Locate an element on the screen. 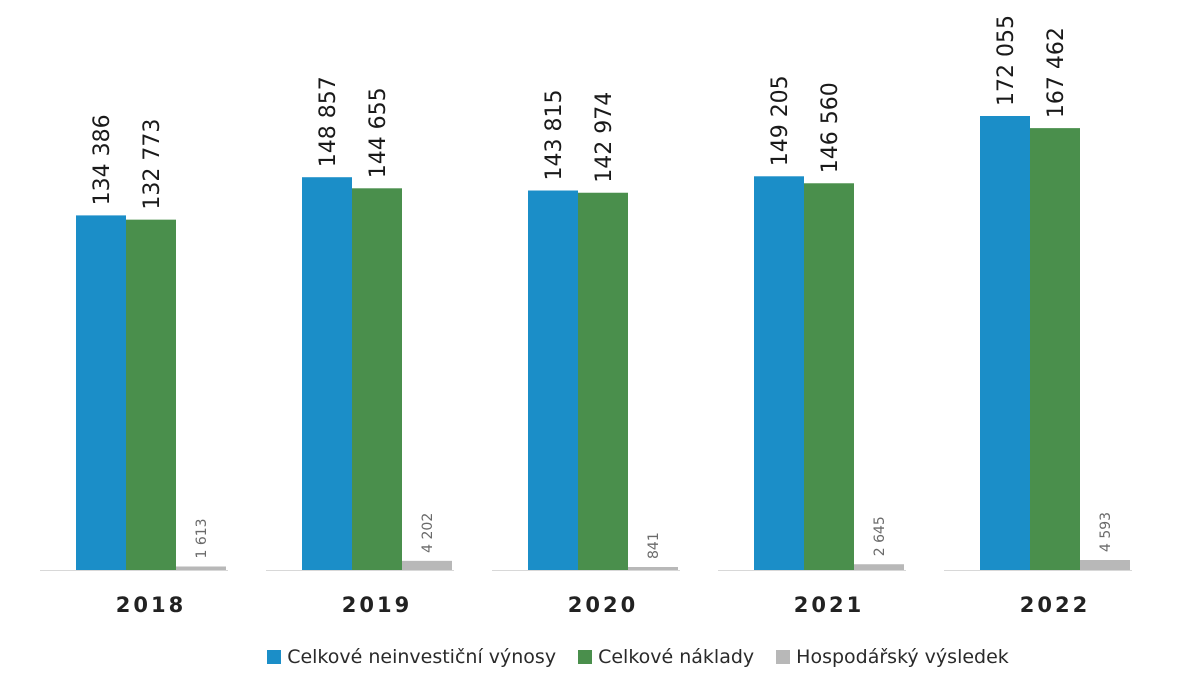 This screenshot has width=1186, height=695. legend-label: Celkové neinvestiční výnosy is located at coordinates (422, 657).